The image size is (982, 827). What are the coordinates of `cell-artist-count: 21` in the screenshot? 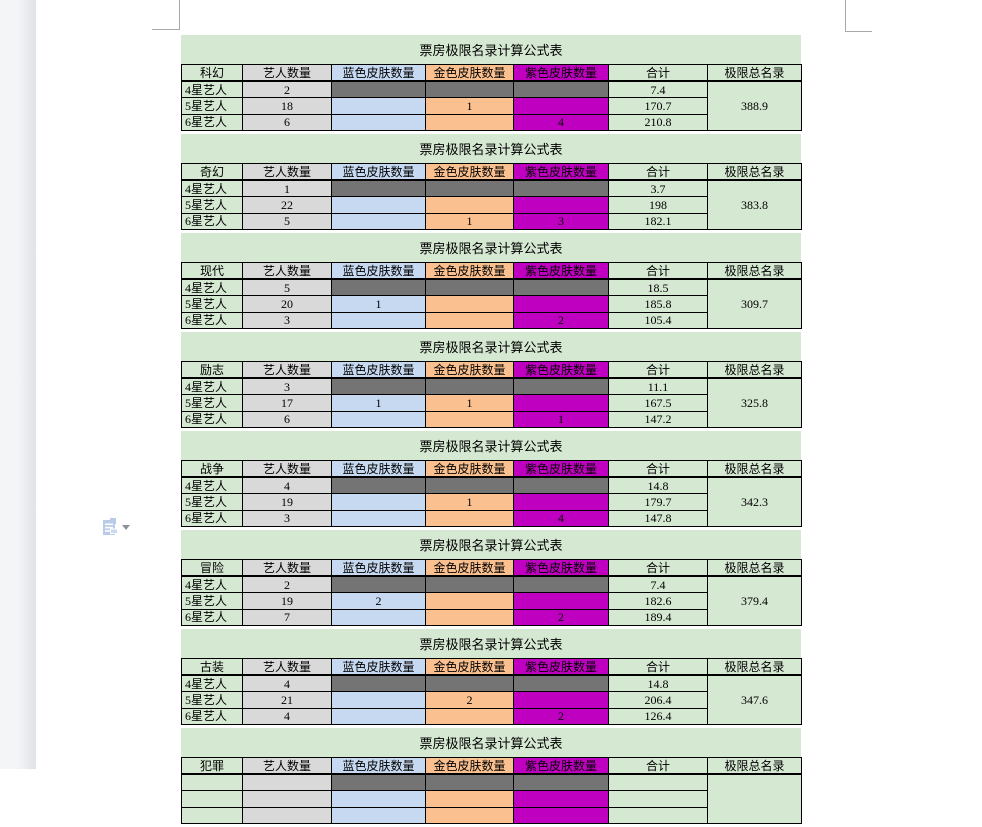 It's located at (287, 700).